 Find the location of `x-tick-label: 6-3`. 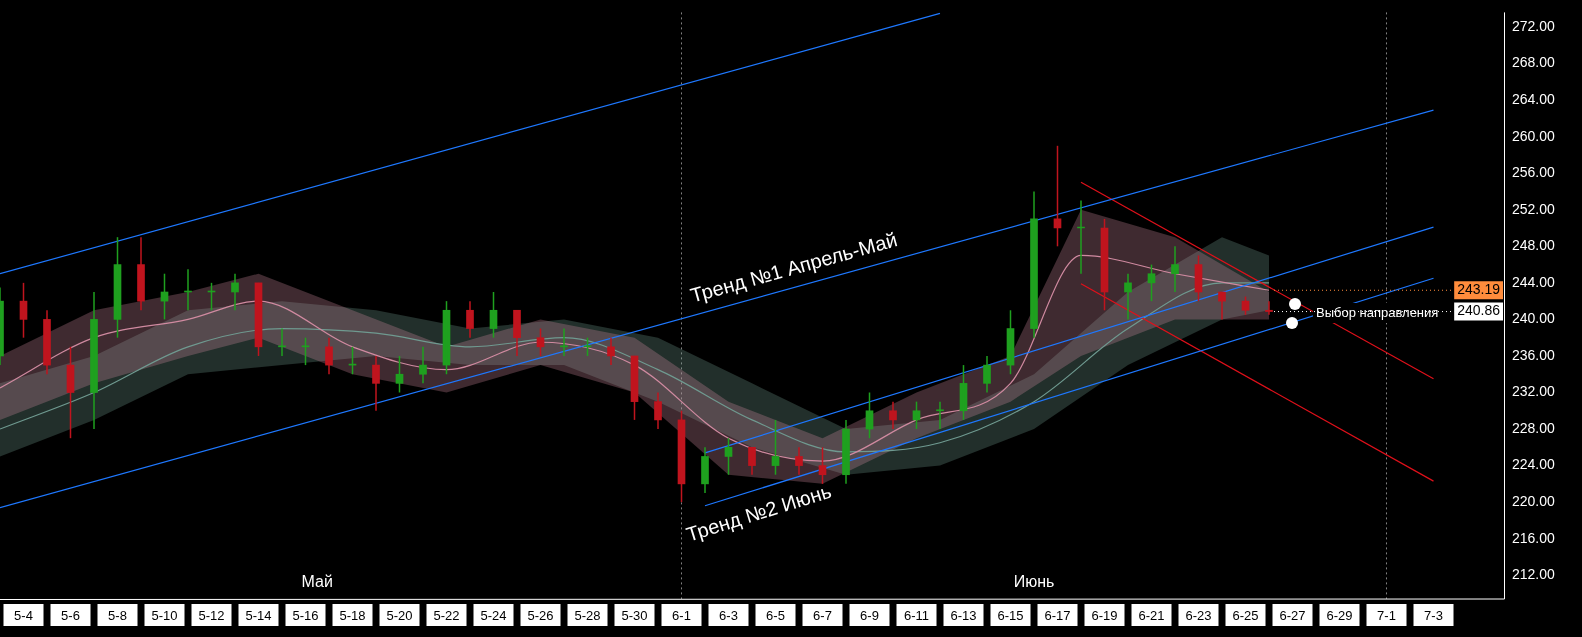

x-tick-label: 6-3 is located at coordinates (728, 616).